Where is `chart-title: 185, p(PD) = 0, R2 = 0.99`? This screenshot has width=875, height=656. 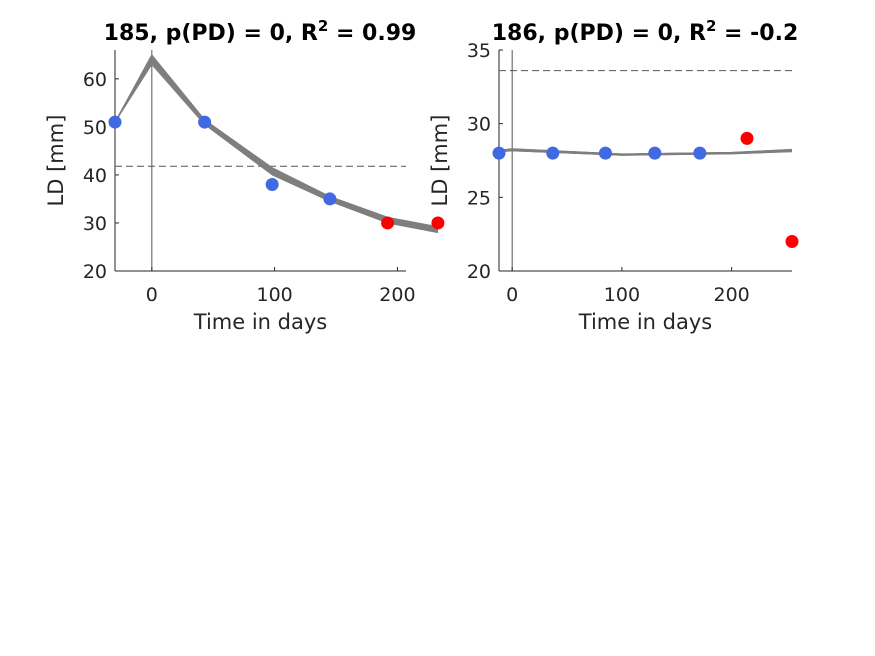 chart-title: 185, p(PD) = 0, R2 = 0.99 is located at coordinates (260, 31).